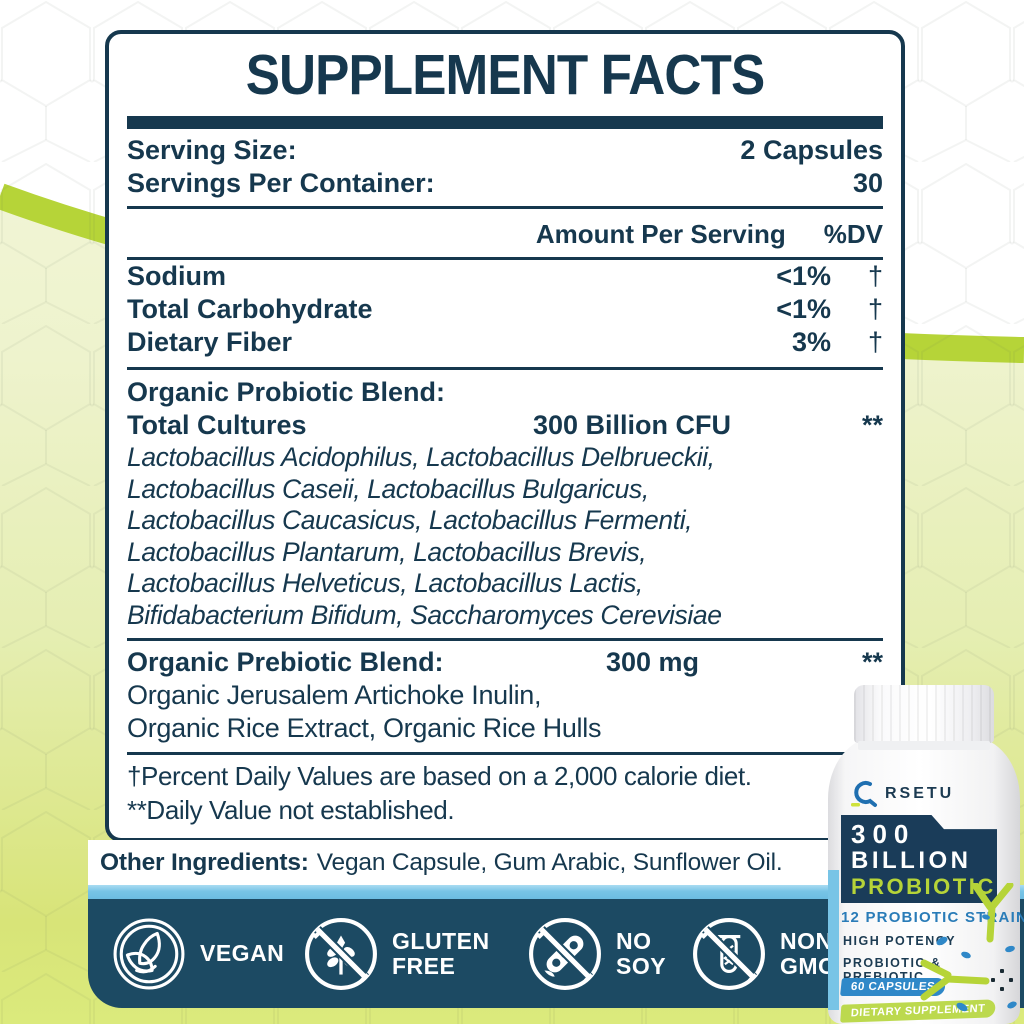  Describe the element at coordinates (285, 662) in the screenshot. I see `prebiotic-heading: Organic Prebiotic Blend:` at that location.